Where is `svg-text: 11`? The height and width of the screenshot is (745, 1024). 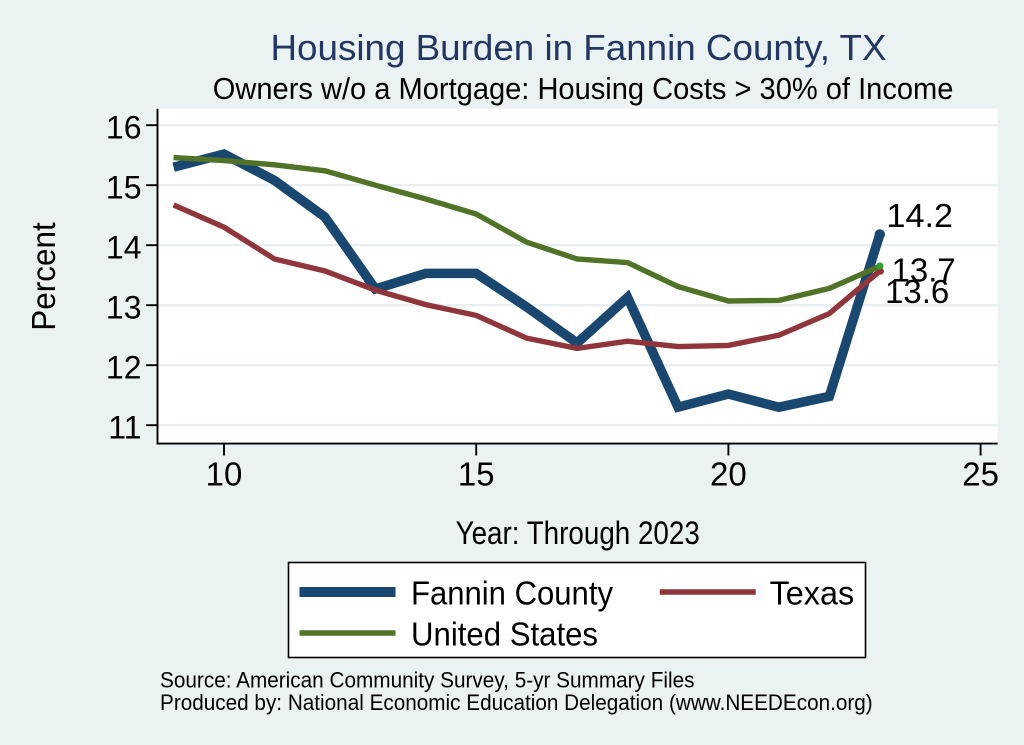 svg-text: 11 is located at coordinates (124, 427).